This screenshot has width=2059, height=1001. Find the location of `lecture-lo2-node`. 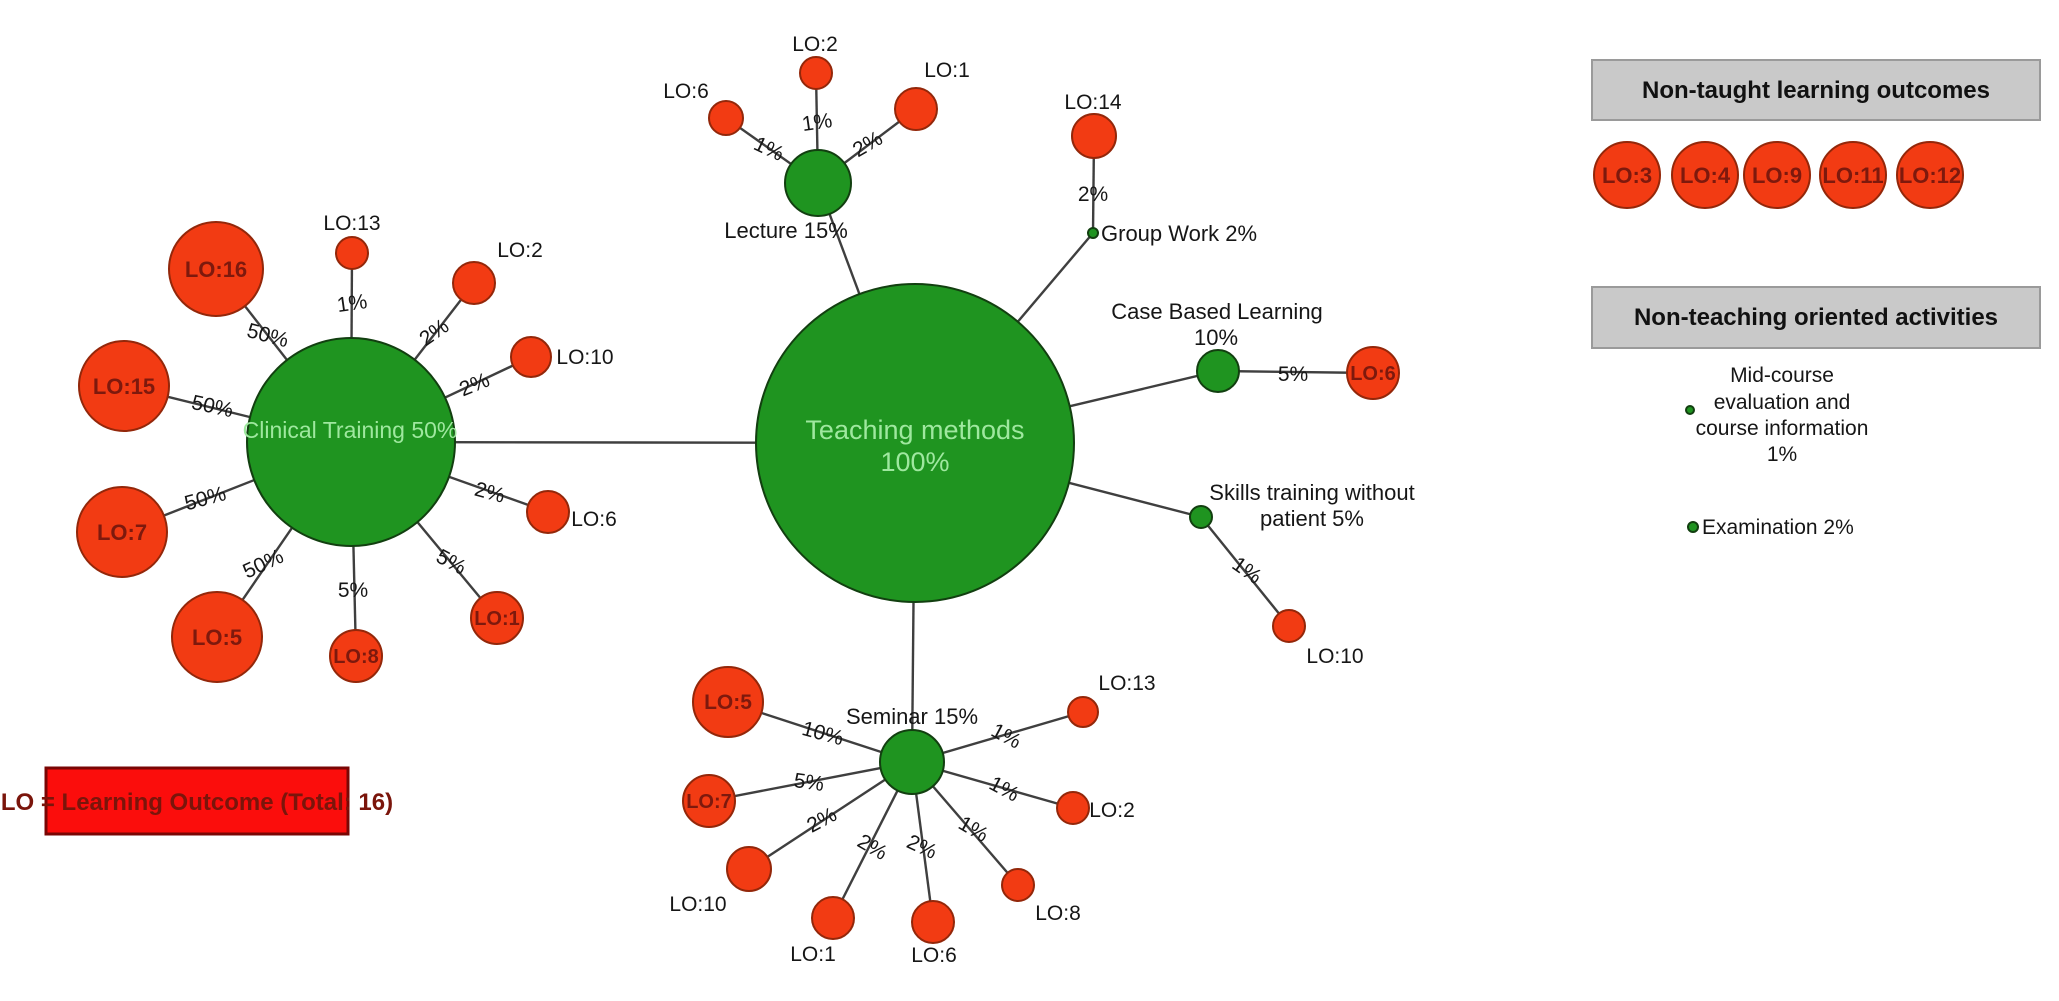

lecture-lo2-node is located at coordinates (816, 73).